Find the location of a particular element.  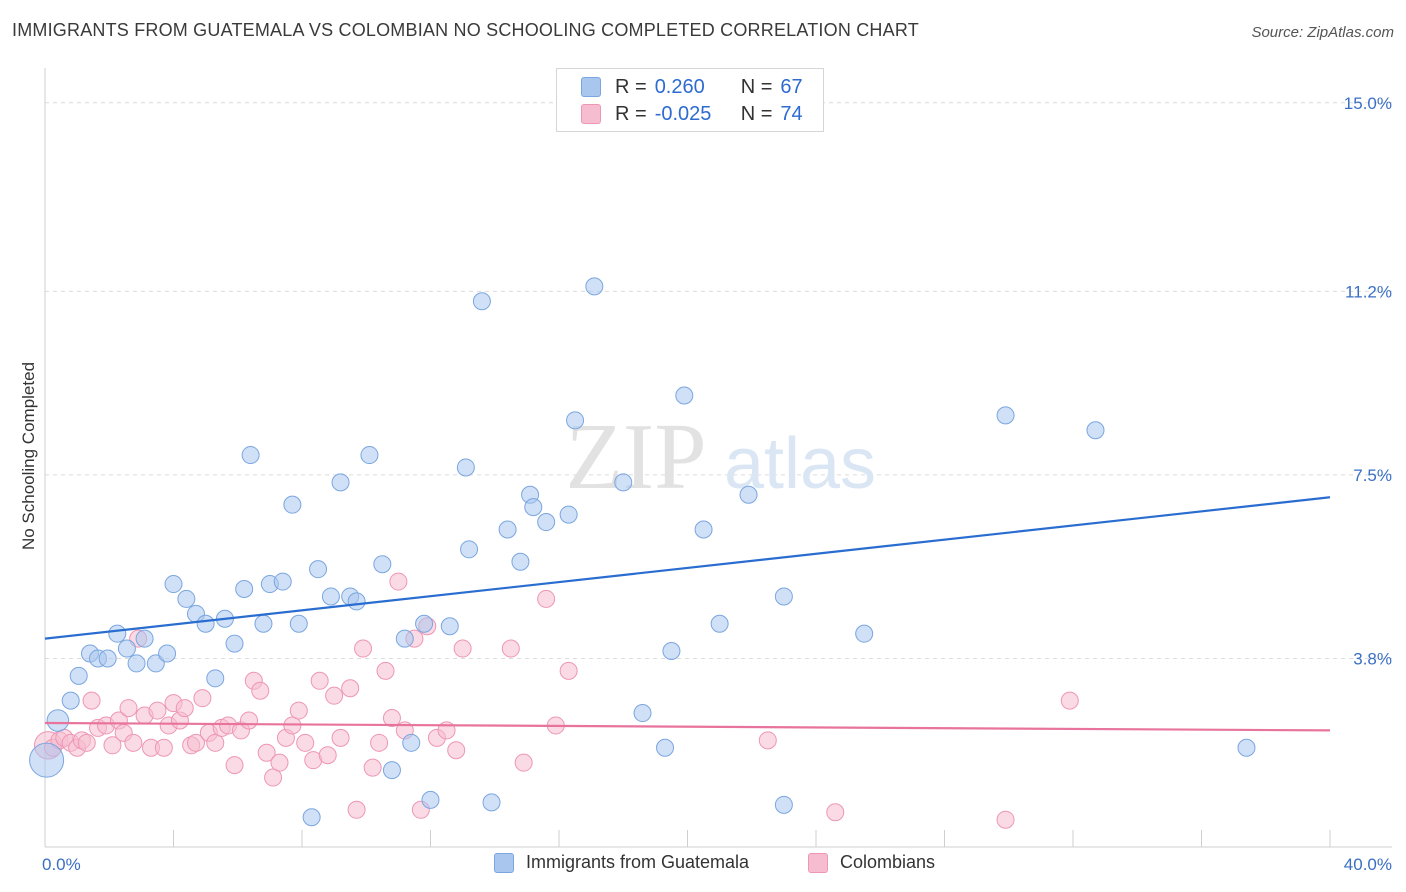

legend-n-value: 67 is located at coordinates (791, 86).